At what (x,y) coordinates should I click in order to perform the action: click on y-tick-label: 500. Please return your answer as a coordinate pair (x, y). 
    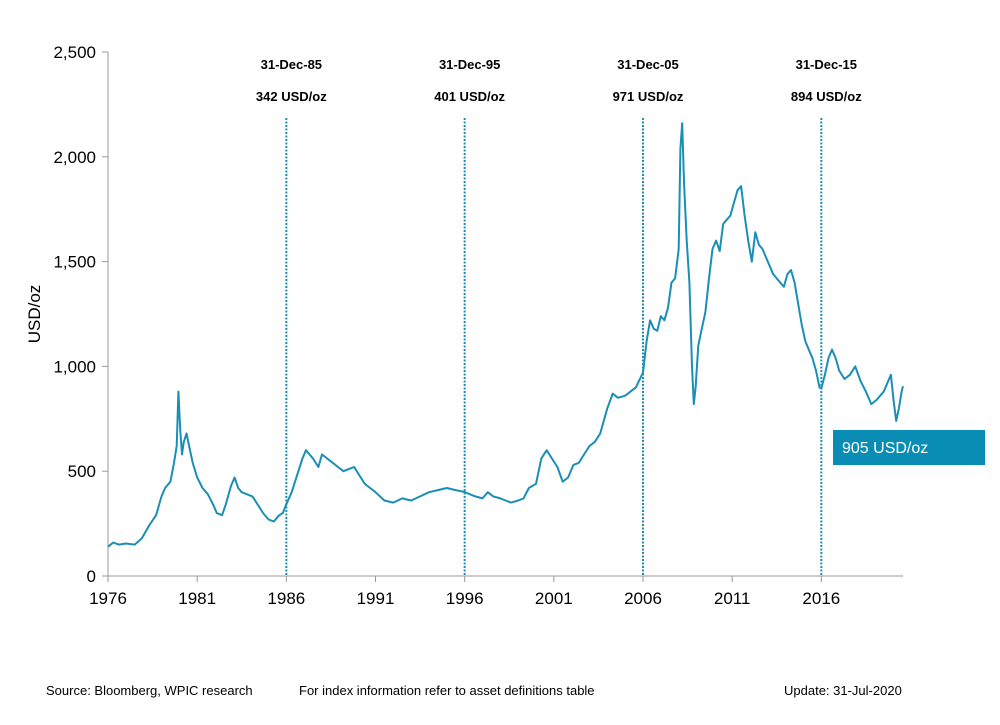
    Looking at the image, I should click on (82, 471).